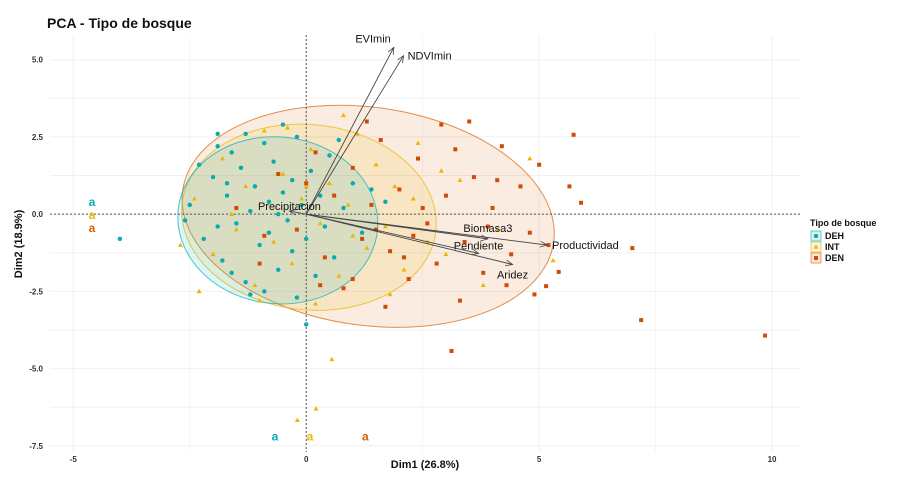 This screenshot has width=900, height=489. I want to click on variable-label-productividad: Productividad, so click(585, 246).